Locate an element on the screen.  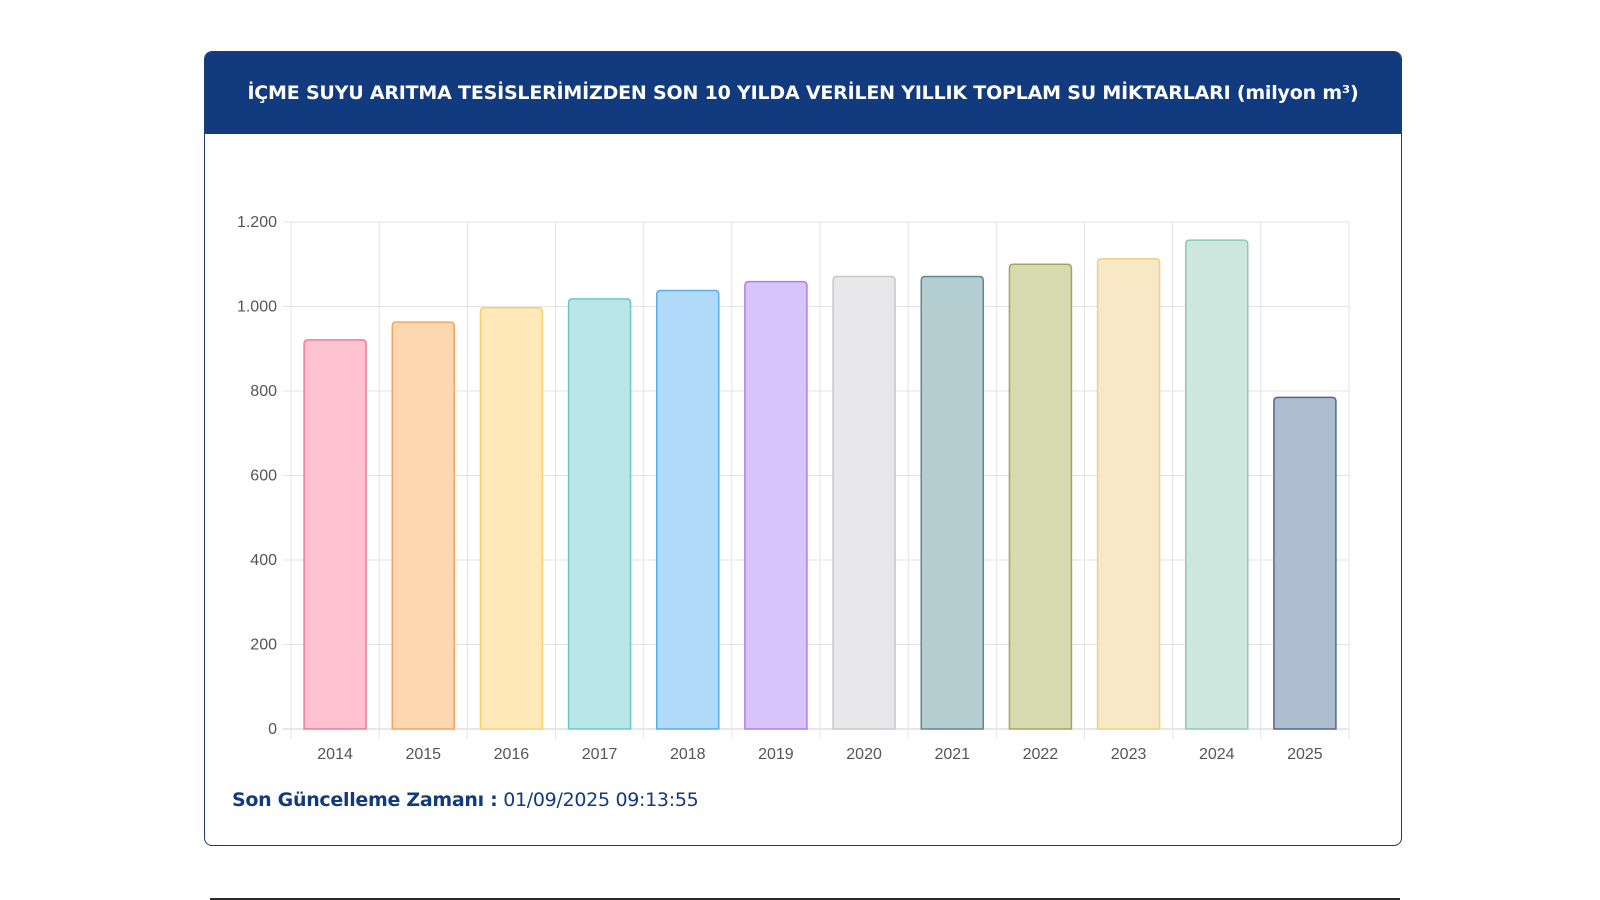
x-tick-label: 2024 is located at coordinates (1217, 754).